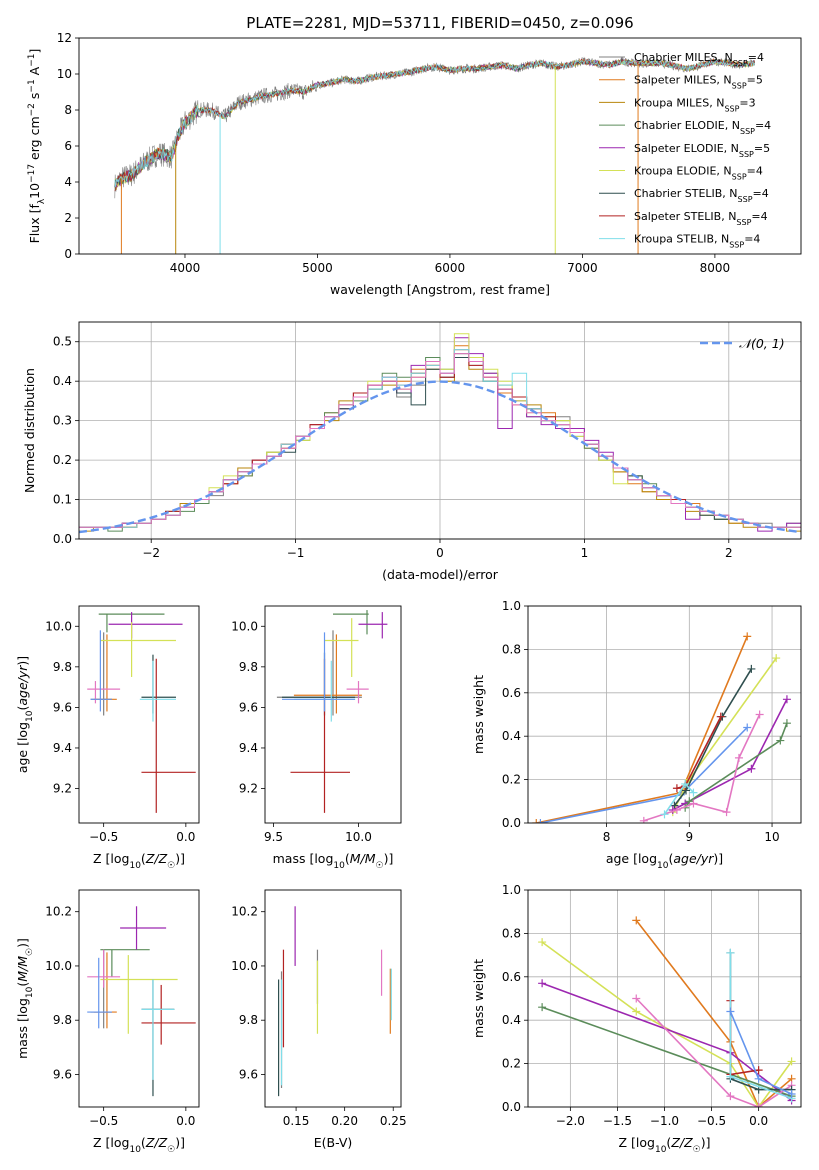 Image resolution: width=819 pixels, height=1170 pixels. I want to click on spectrum-model-line, so click(434, 123).